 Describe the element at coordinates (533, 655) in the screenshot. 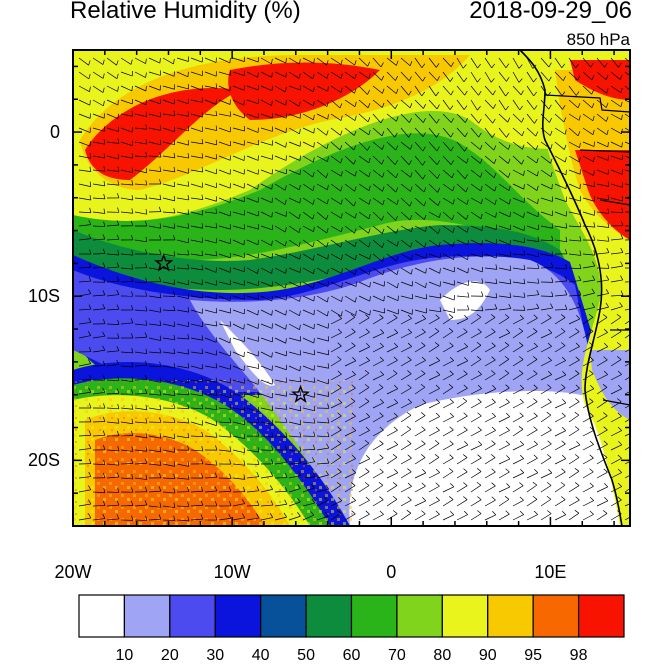

I see `colorbar-label: 95` at that location.